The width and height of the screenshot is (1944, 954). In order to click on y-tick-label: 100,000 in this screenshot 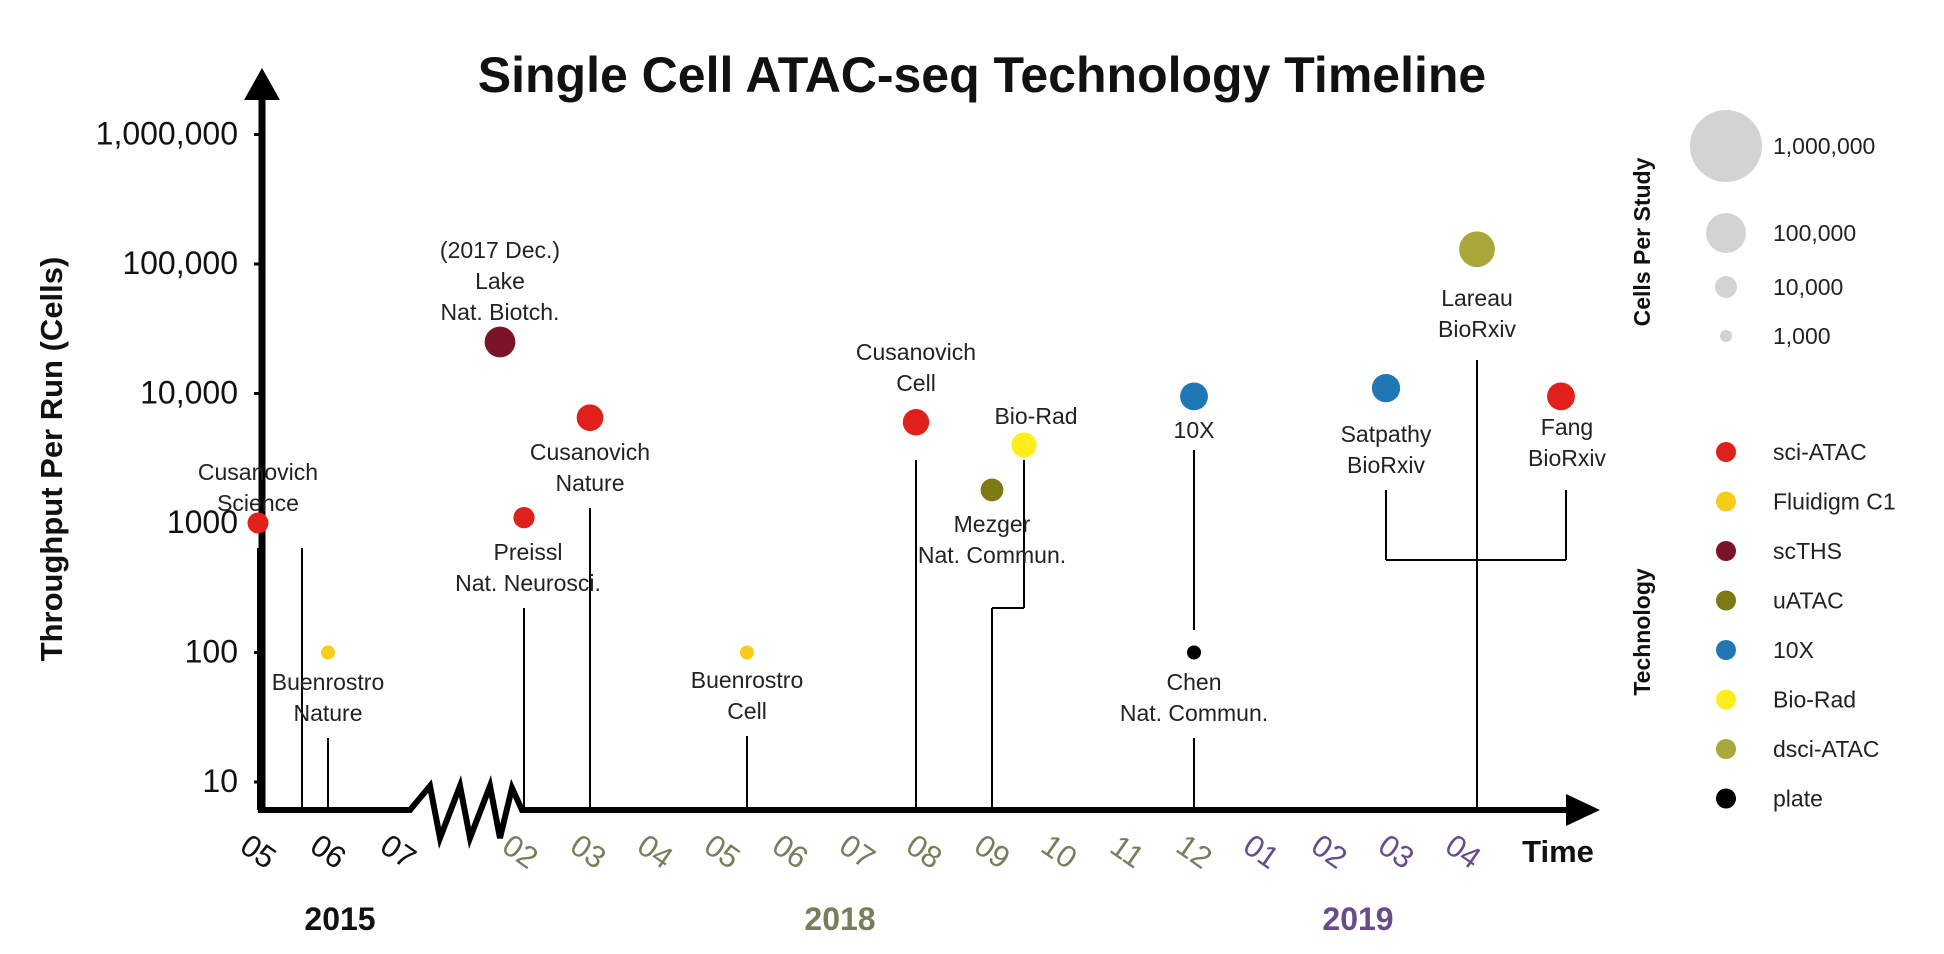, I will do `click(180, 263)`.